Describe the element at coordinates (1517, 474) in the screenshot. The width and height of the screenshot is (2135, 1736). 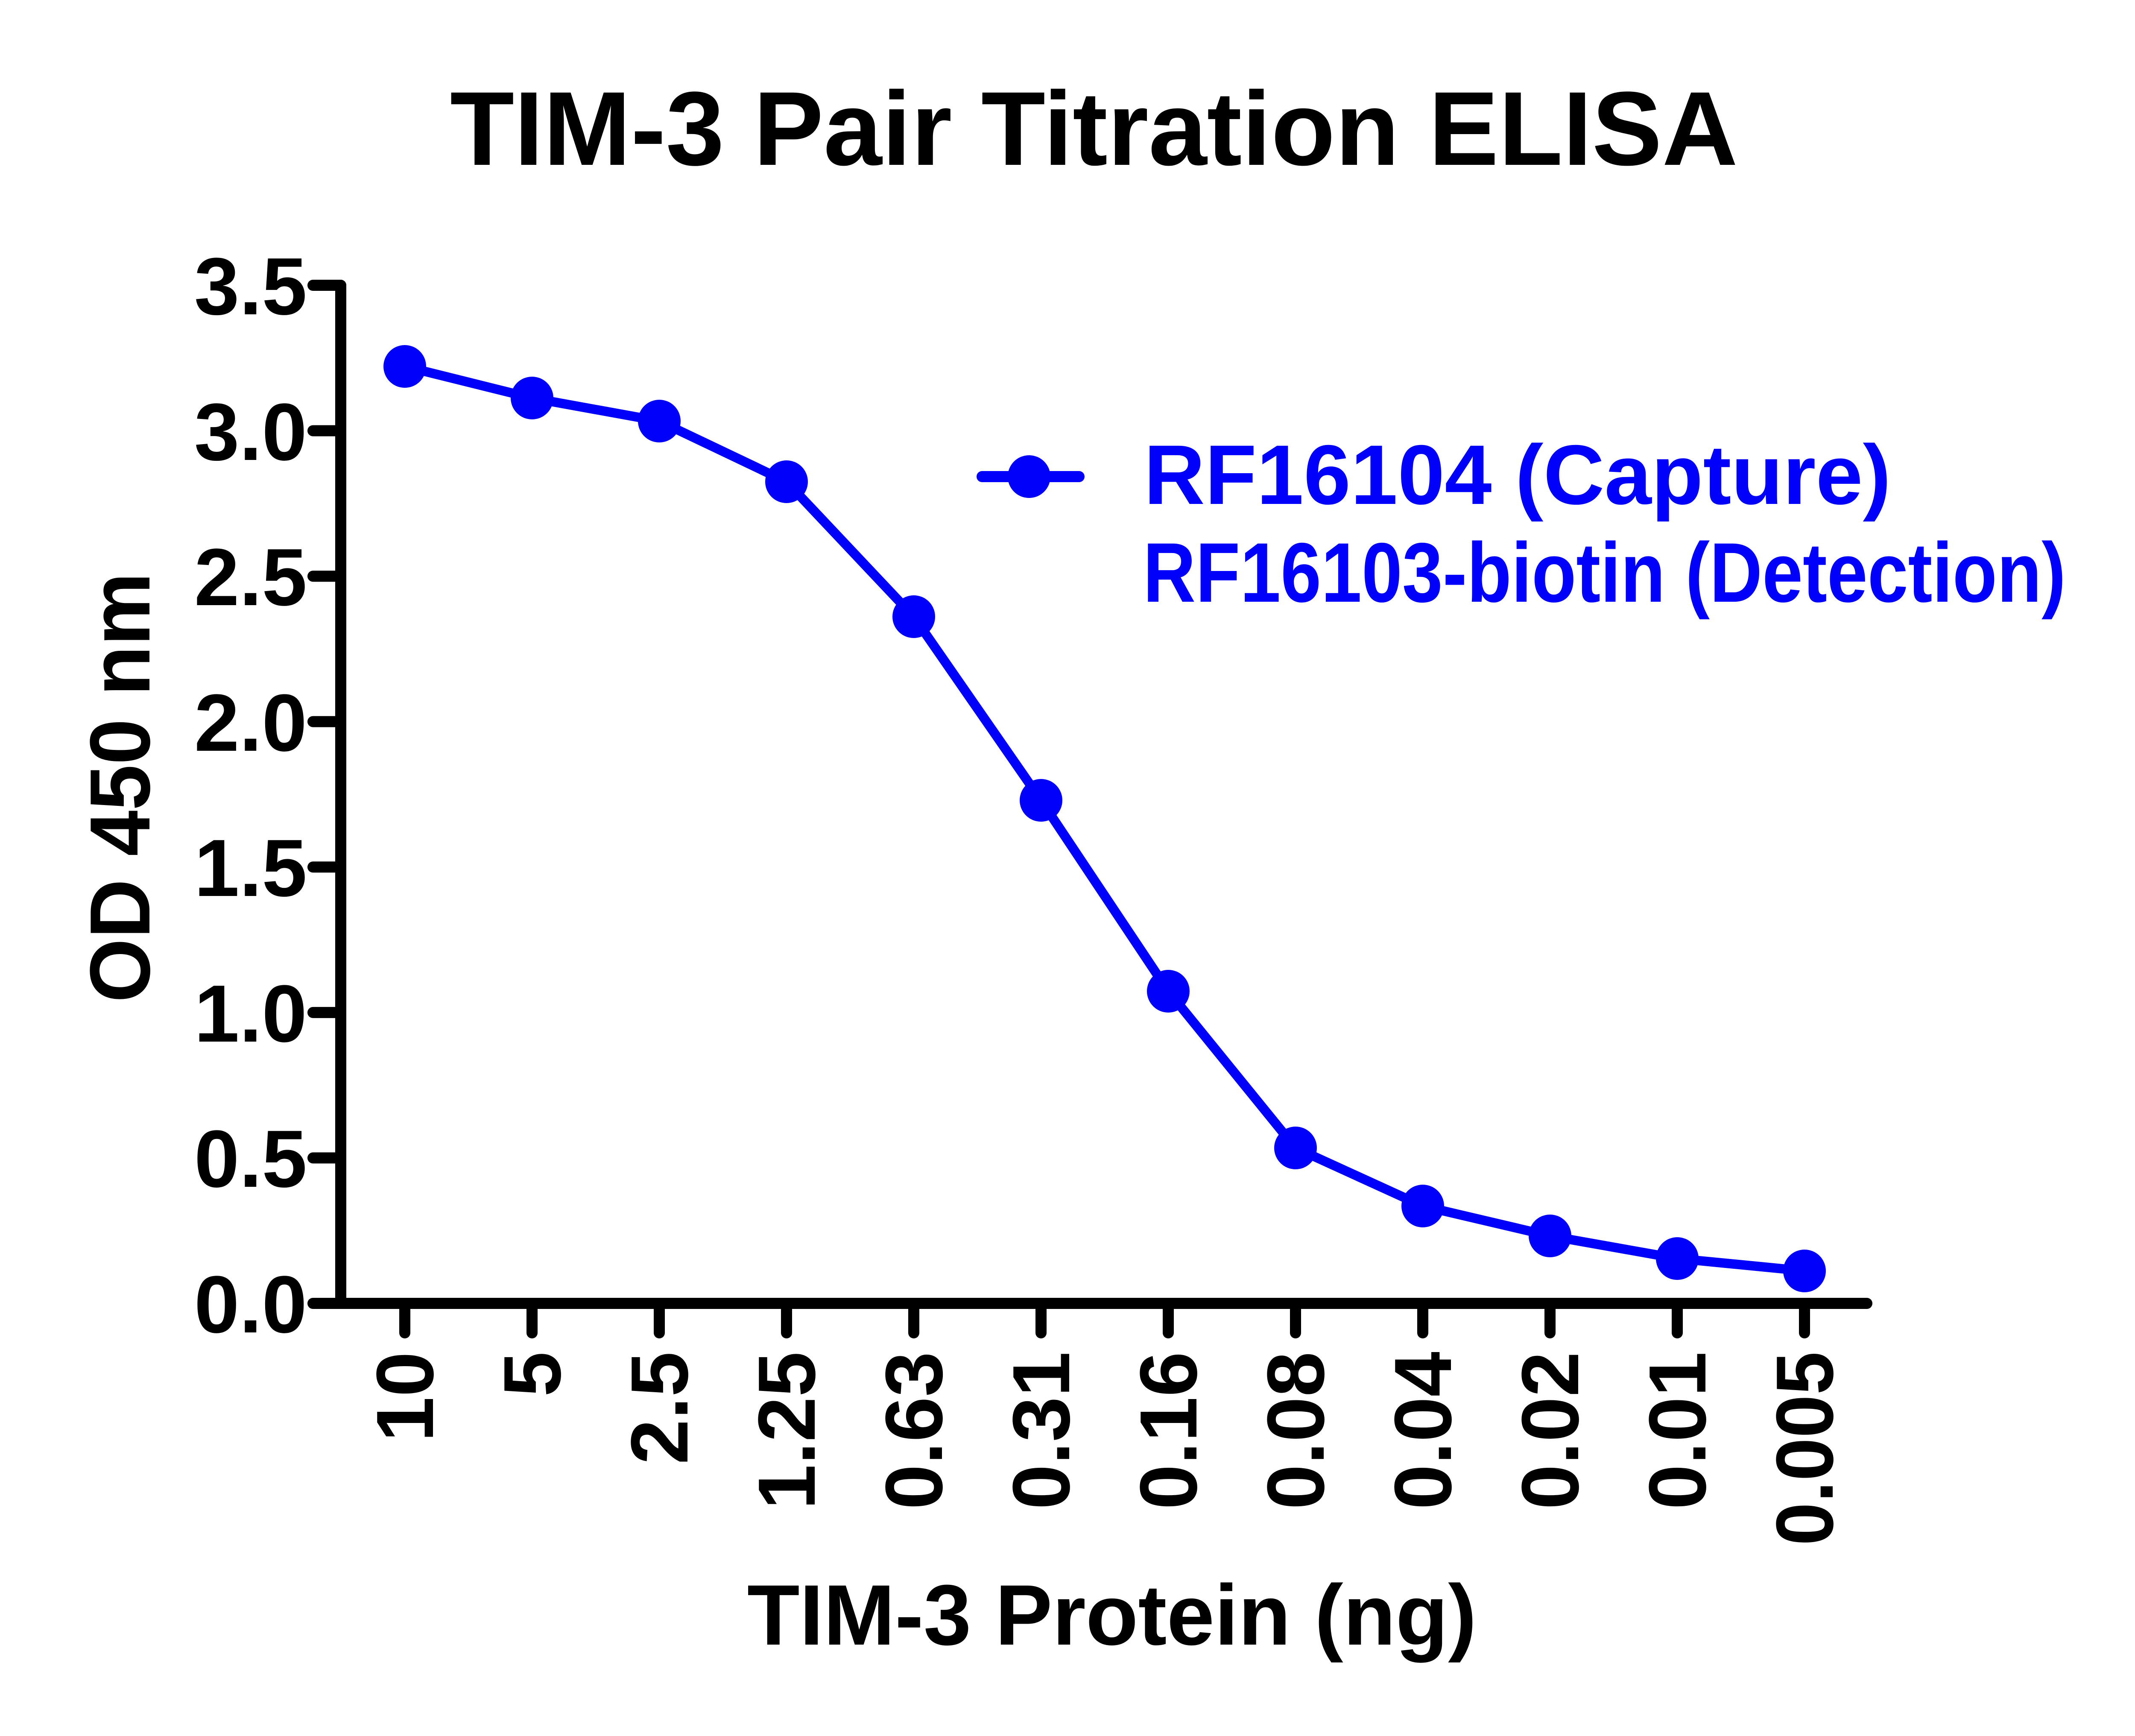
I see `svg-text: RF16104 (Capture)` at that location.